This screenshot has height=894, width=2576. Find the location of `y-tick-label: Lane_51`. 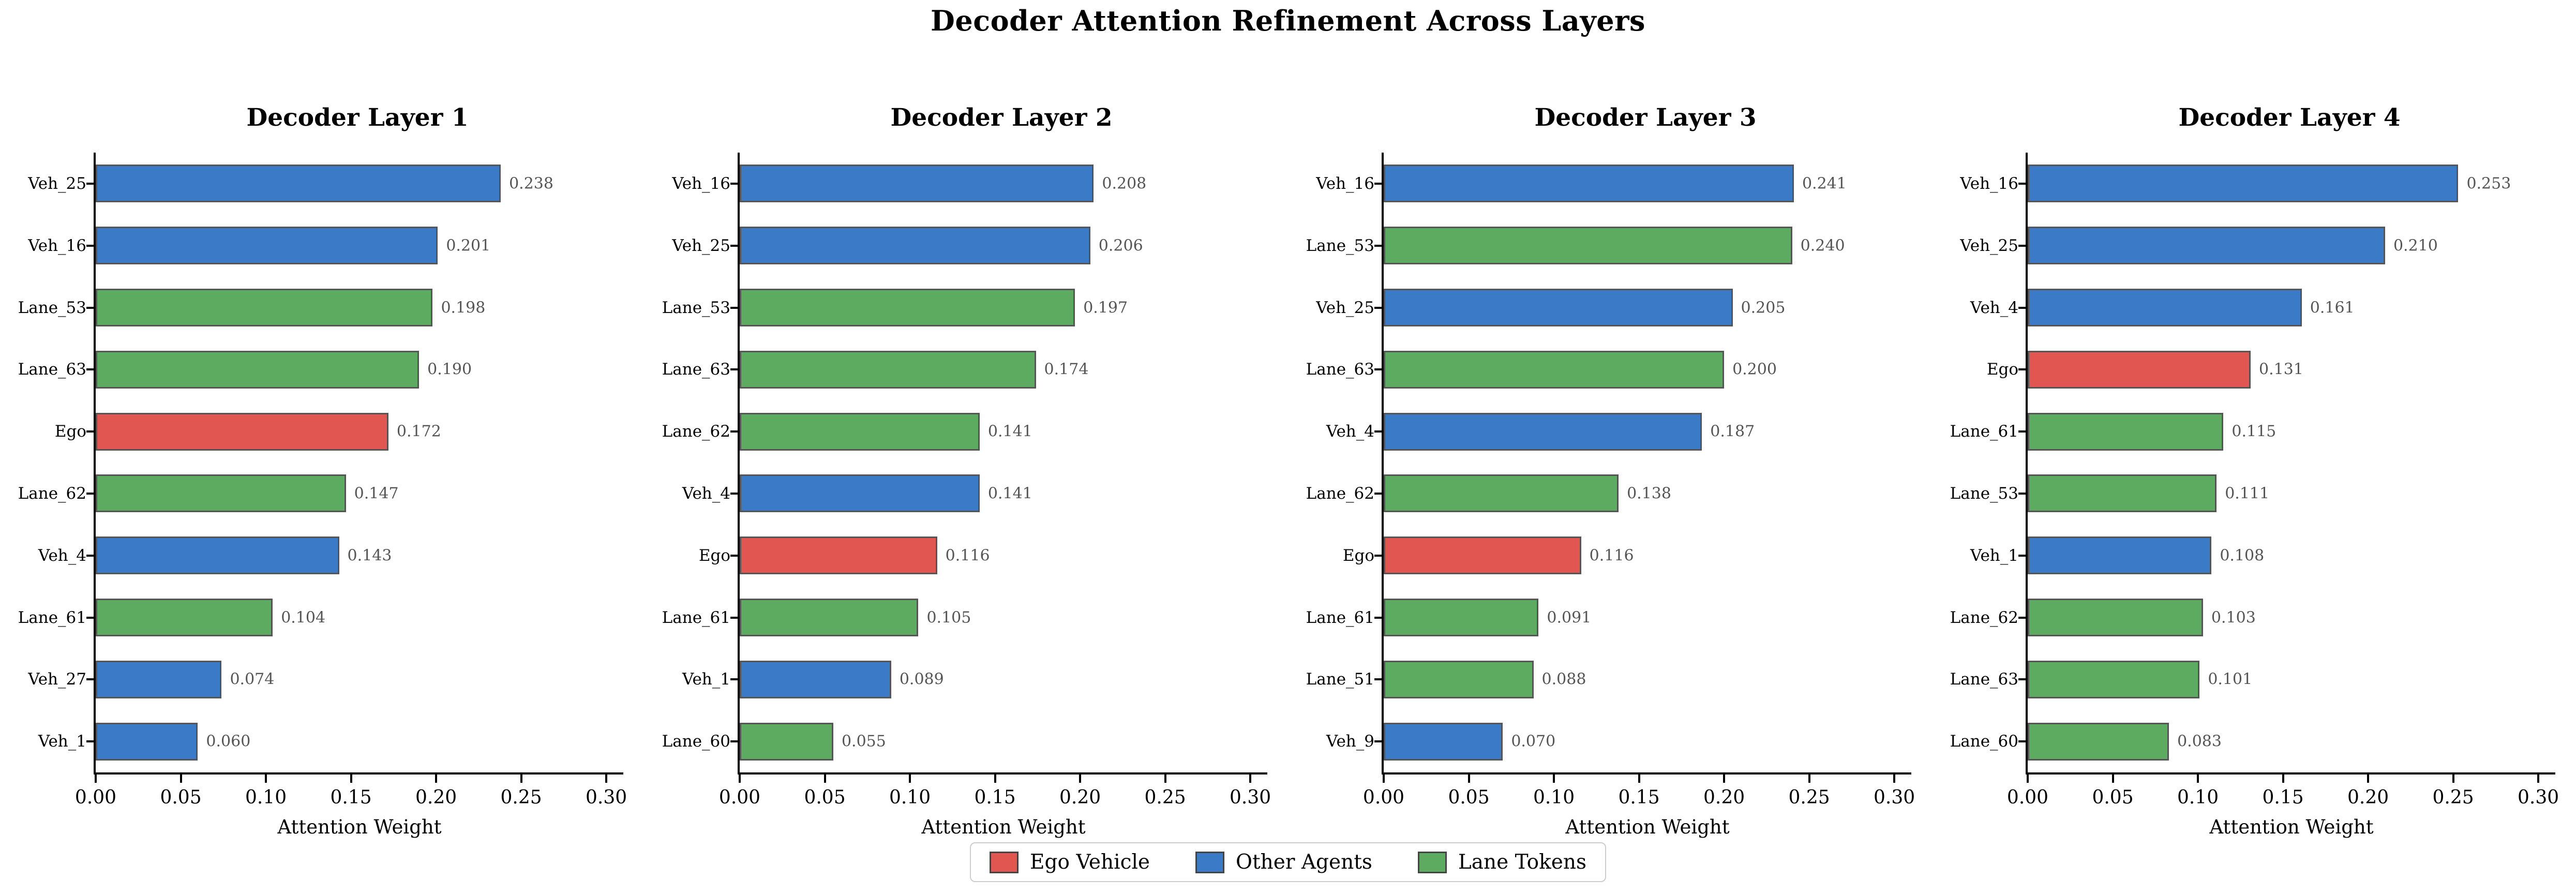

y-tick-label: Lane_51 is located at coordinates (1340, 680).